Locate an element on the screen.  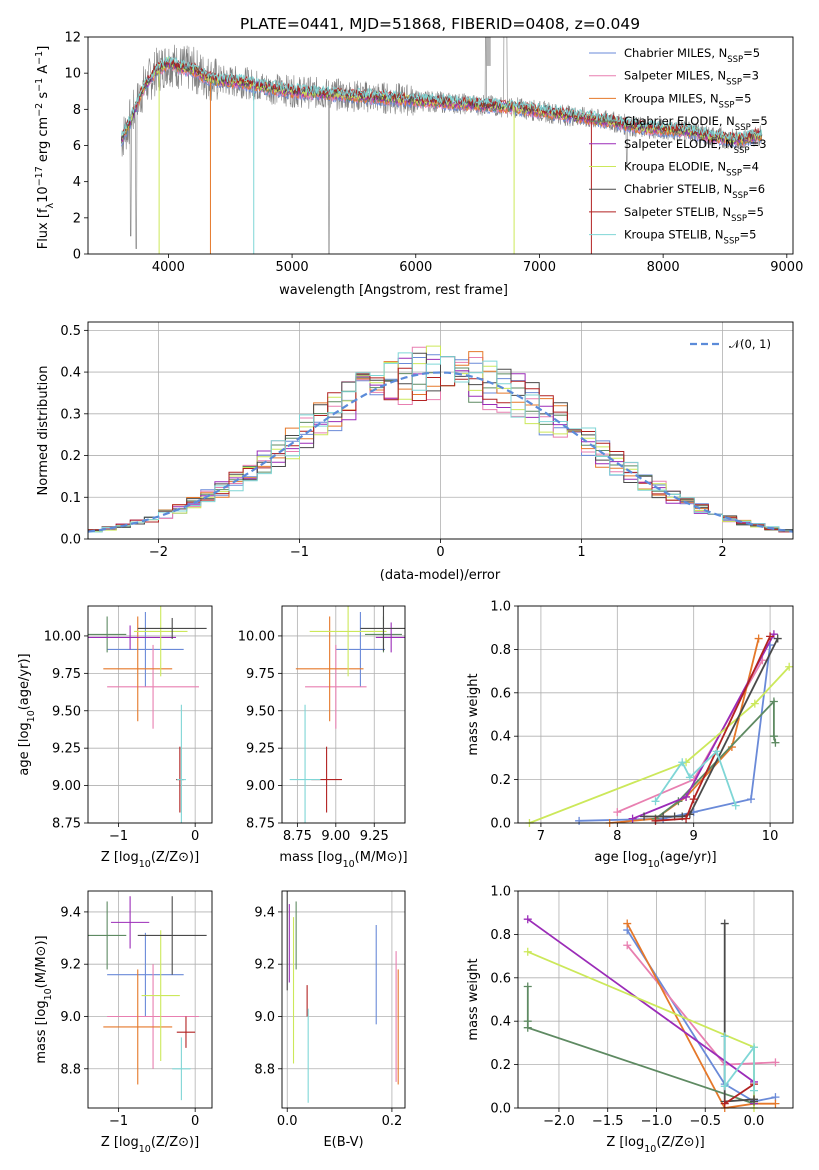
label-part: λ is located at coordinates (50, 205).